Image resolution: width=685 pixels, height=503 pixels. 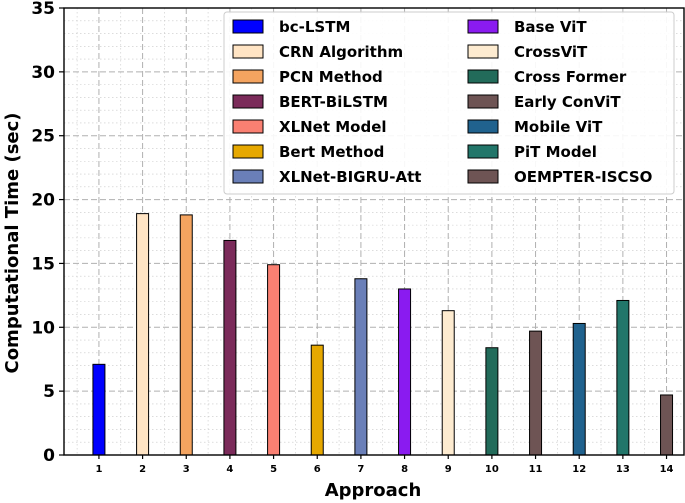 What do you see at coordinates (555, 152) in the screenshot?
I see `legend-label: PiT Model` at bounding box center [555, 152].